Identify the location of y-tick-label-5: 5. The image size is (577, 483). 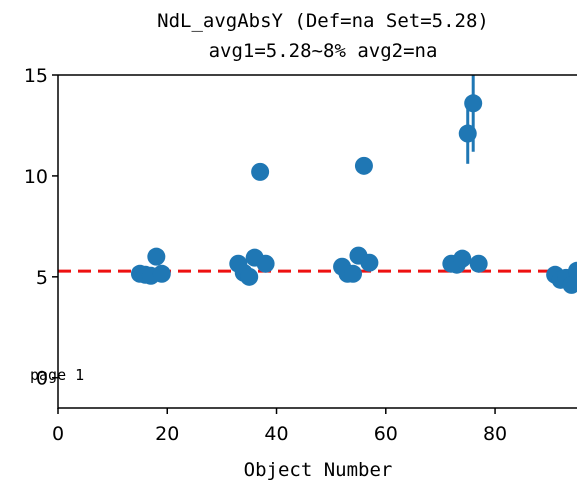
(42, 278).